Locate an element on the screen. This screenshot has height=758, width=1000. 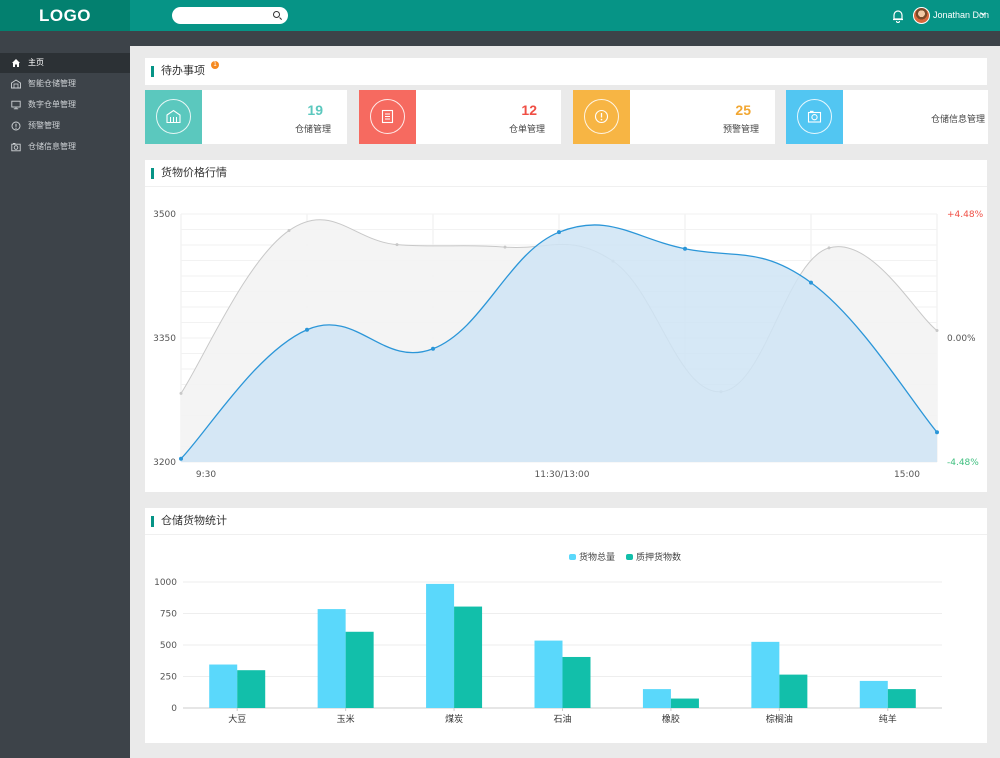
bell-icon is located at coordinates (898, 16).